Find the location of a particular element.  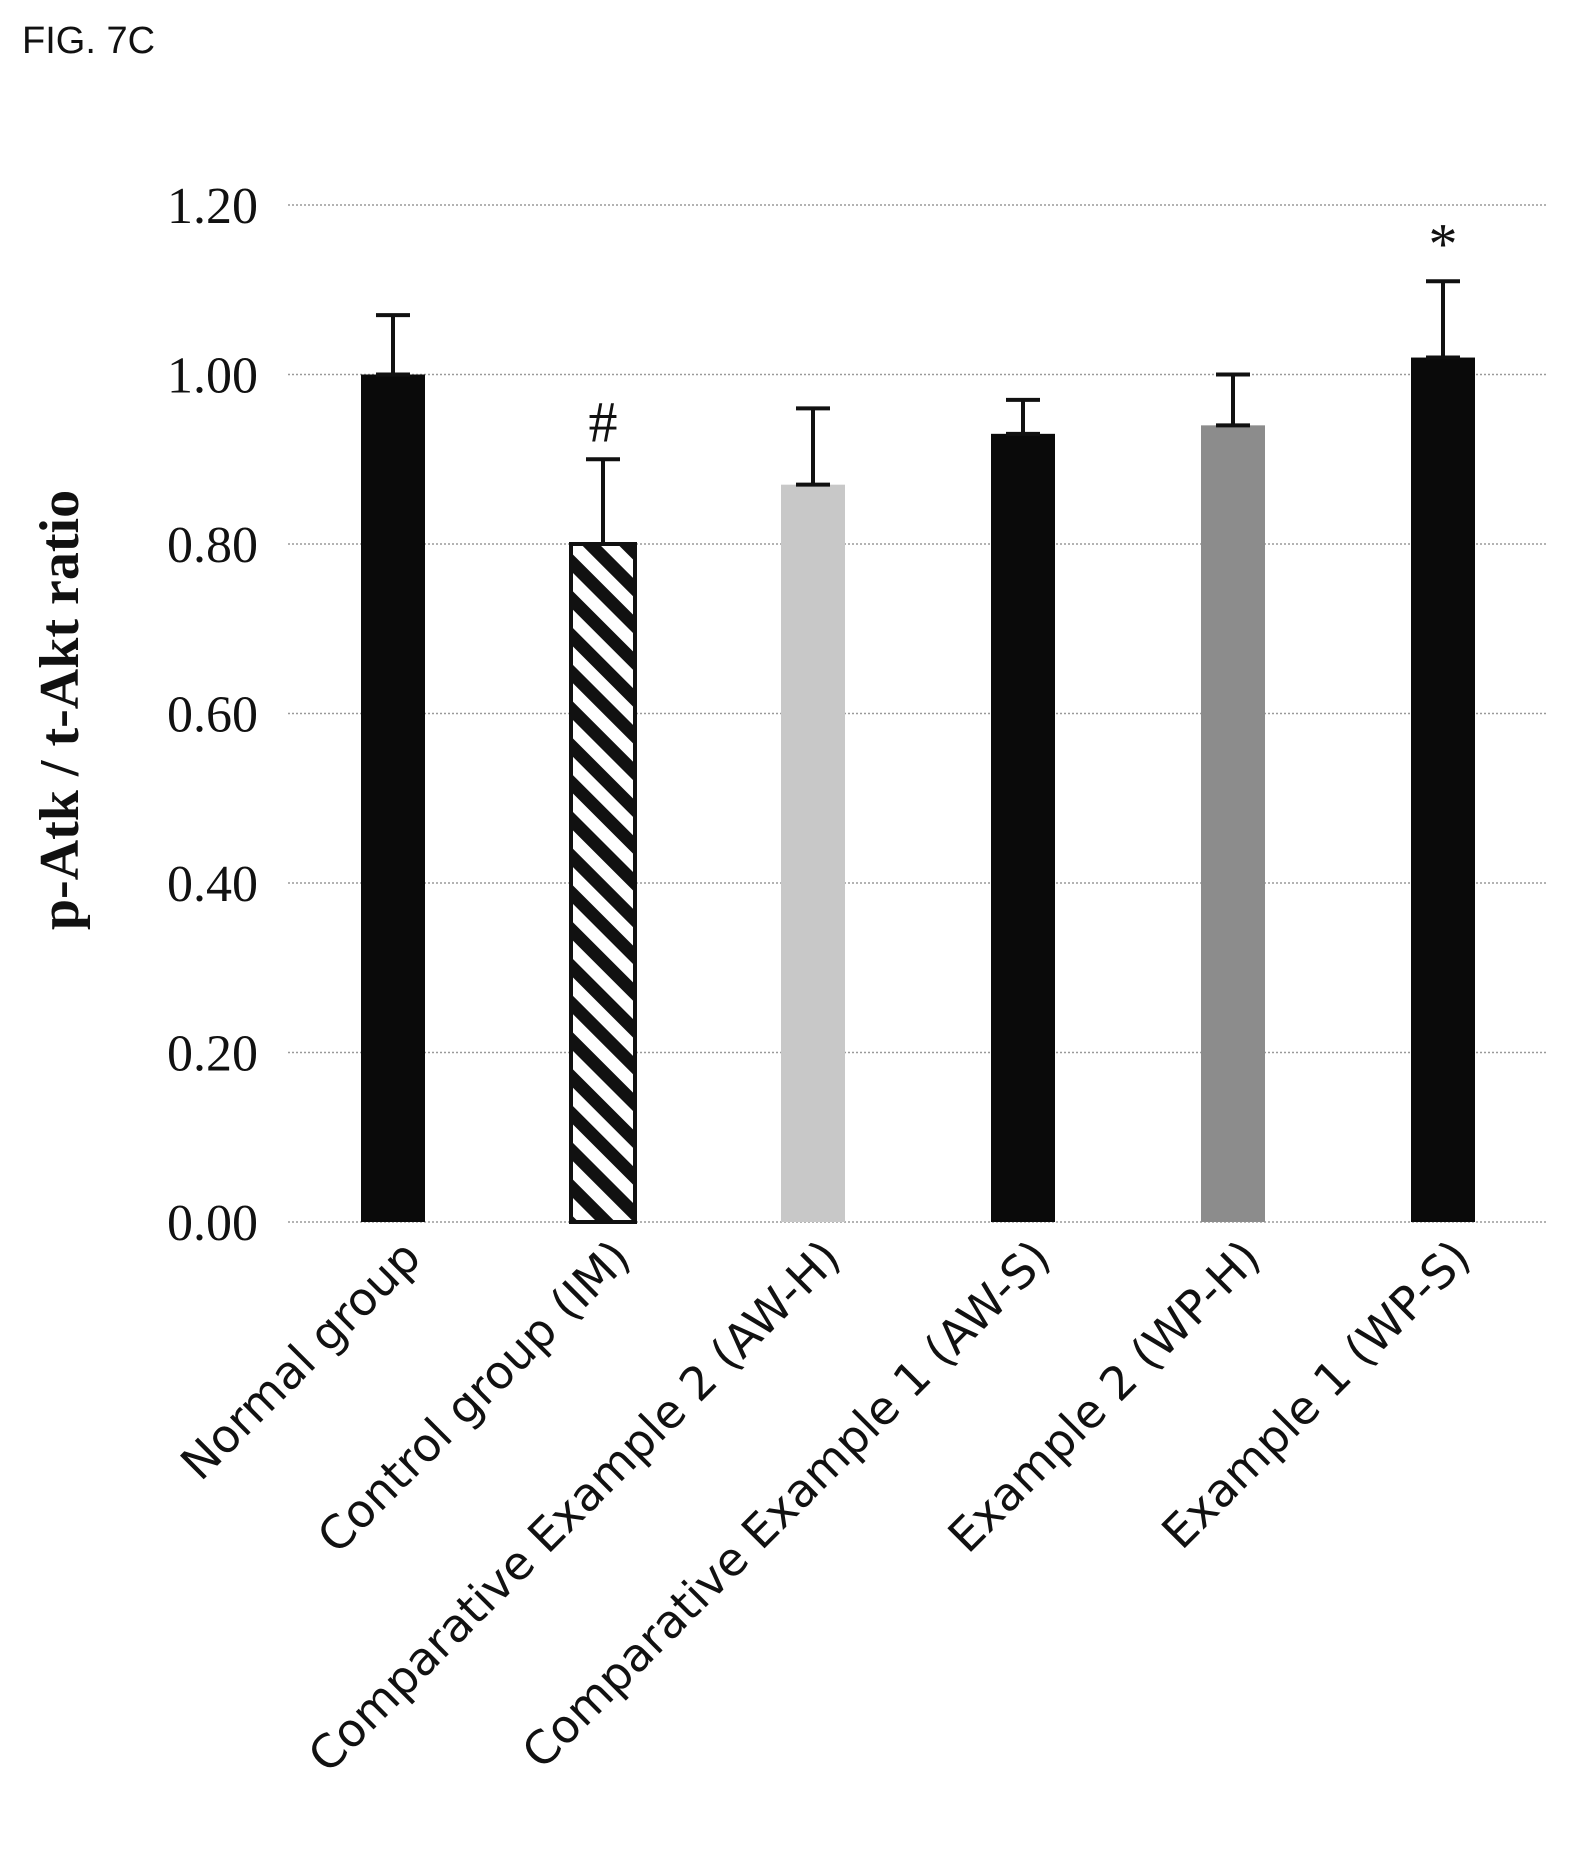

y-tick-label: 0.40 is located at coordinates (212, 884).